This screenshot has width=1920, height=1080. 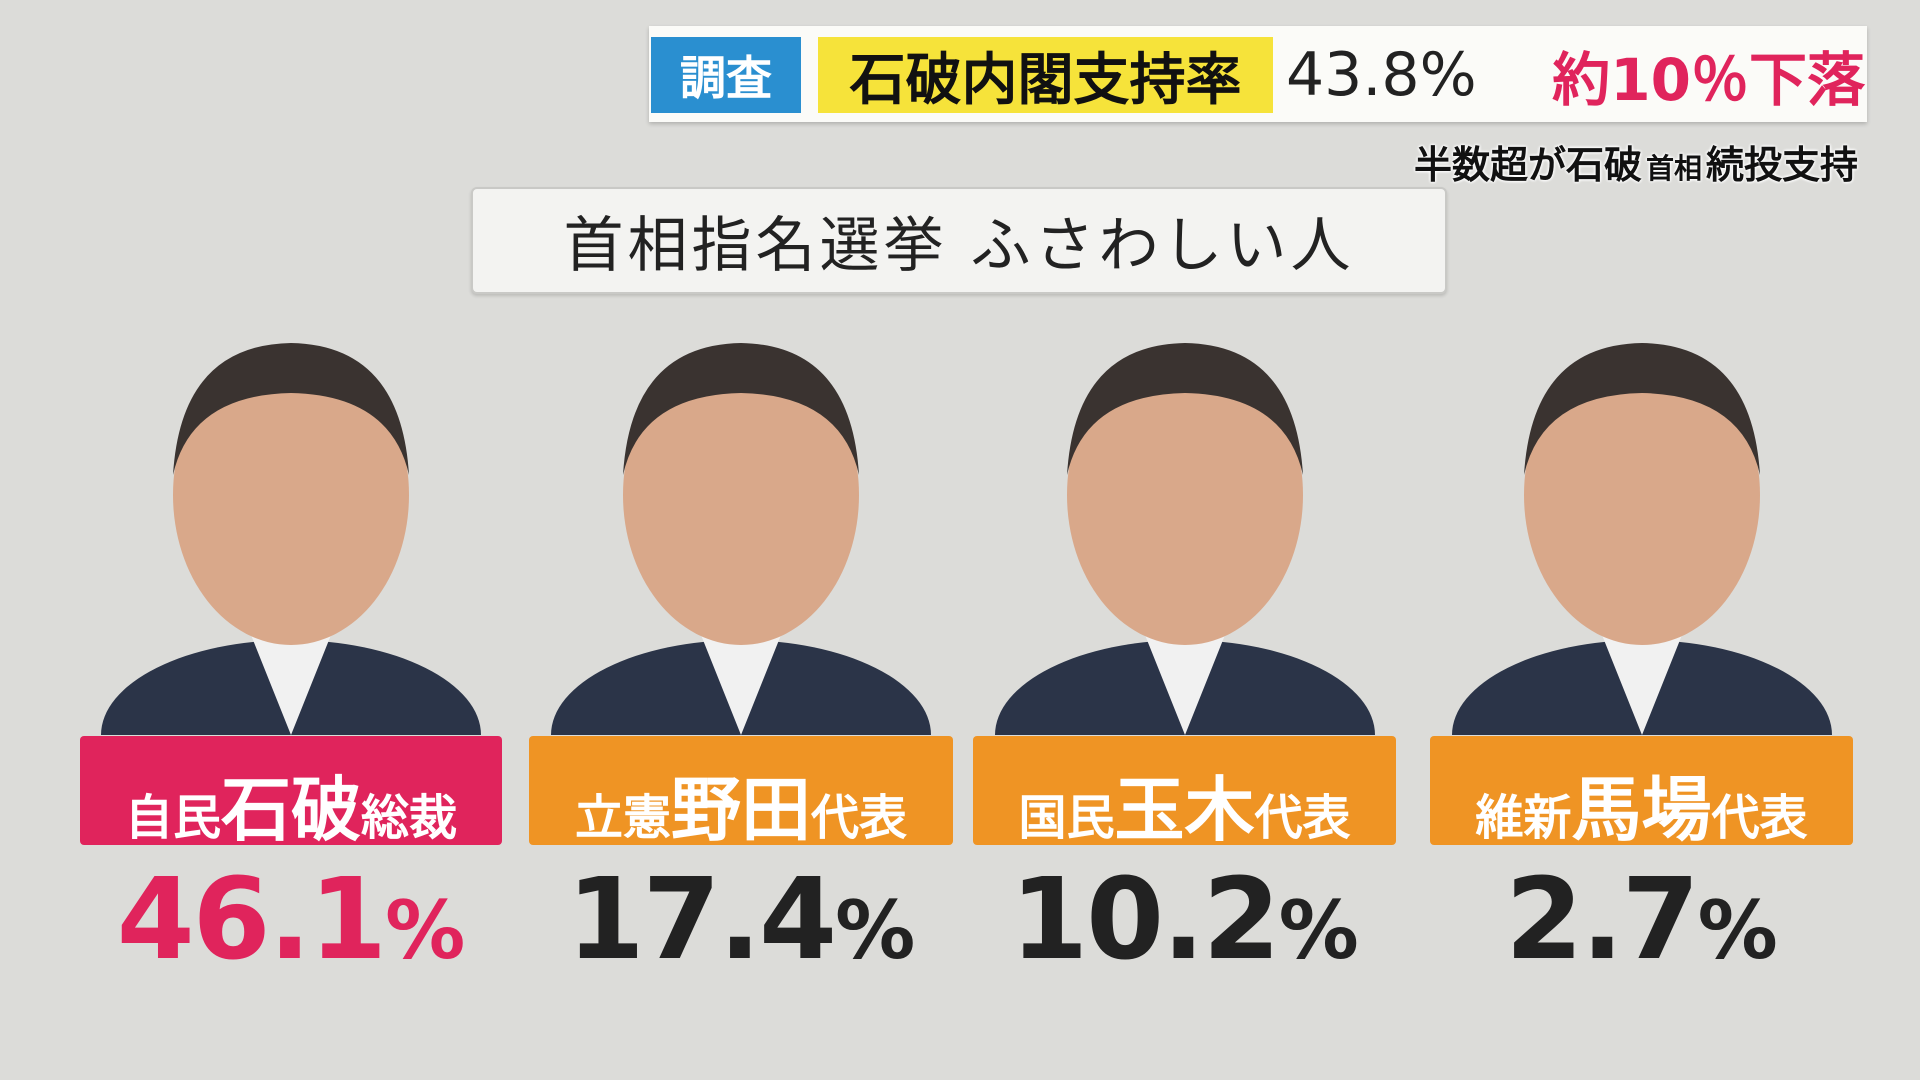 I want to click on name: 馬場, so click(x=1641, y=810).